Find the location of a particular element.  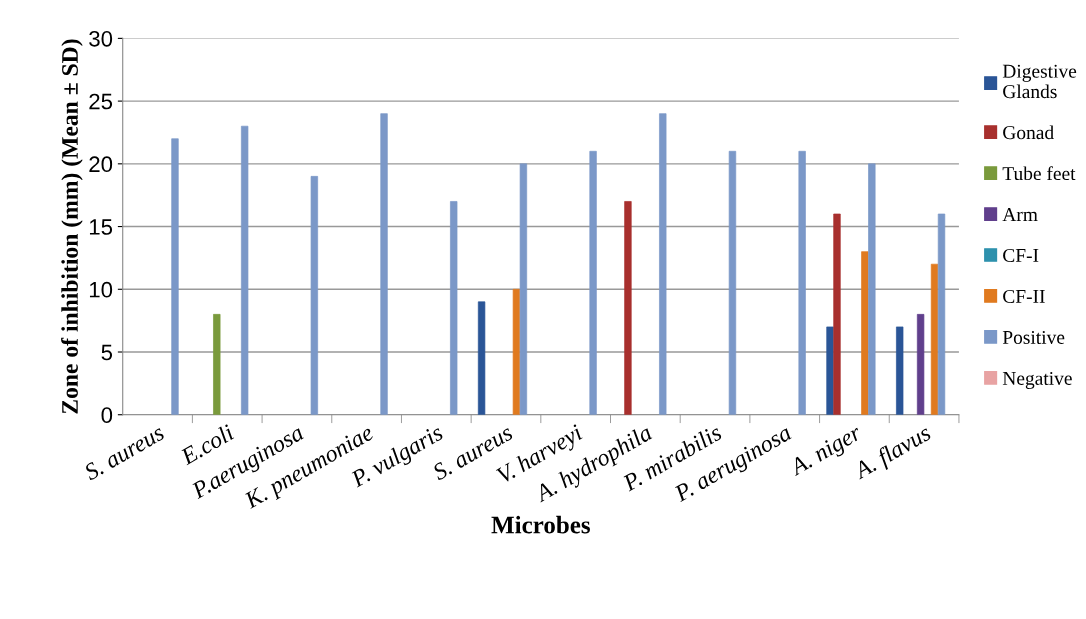

y-tick-label: 5 is located at coordinates (107, 352).